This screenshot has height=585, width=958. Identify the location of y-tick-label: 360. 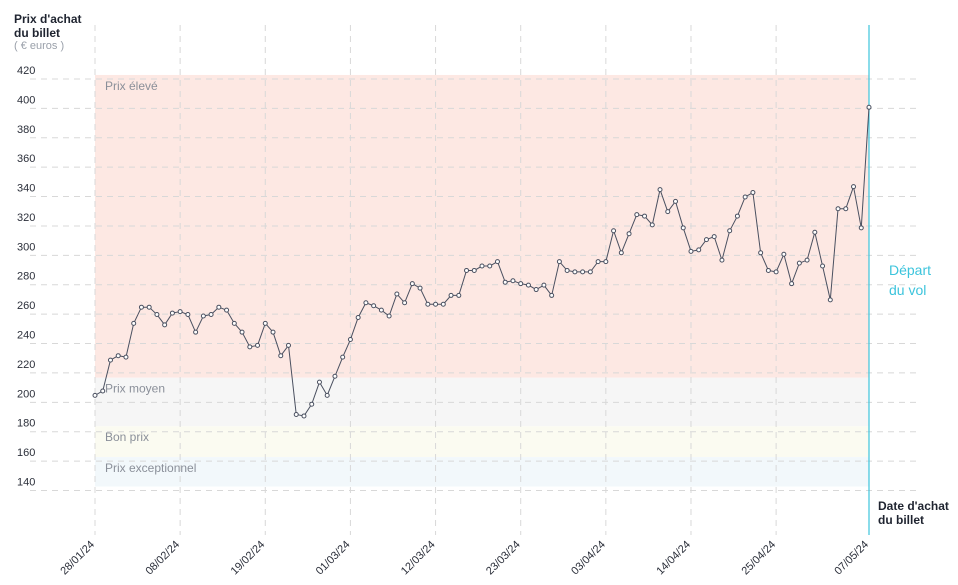
(26, 159).